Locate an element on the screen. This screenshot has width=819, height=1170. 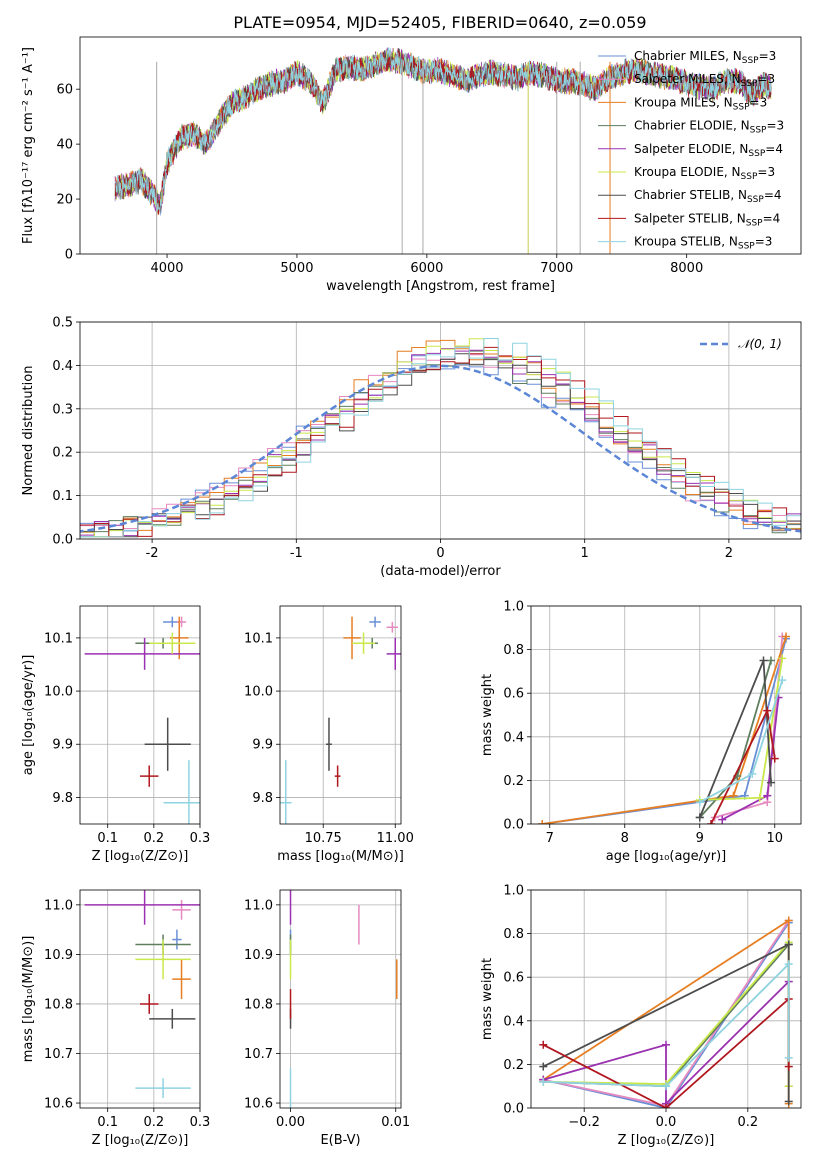
x-axis-label: wavelength [Angstrom, rest frame] is located at coordinates (440, 286).